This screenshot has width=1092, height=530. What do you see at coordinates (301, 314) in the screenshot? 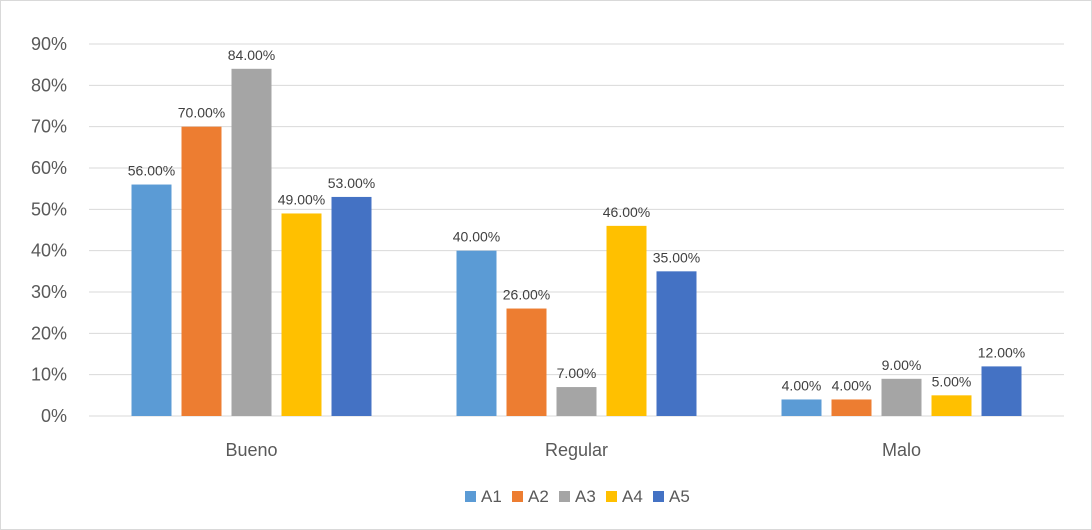
I see `bar-a4-bueno` at bounding box center [301, 314].